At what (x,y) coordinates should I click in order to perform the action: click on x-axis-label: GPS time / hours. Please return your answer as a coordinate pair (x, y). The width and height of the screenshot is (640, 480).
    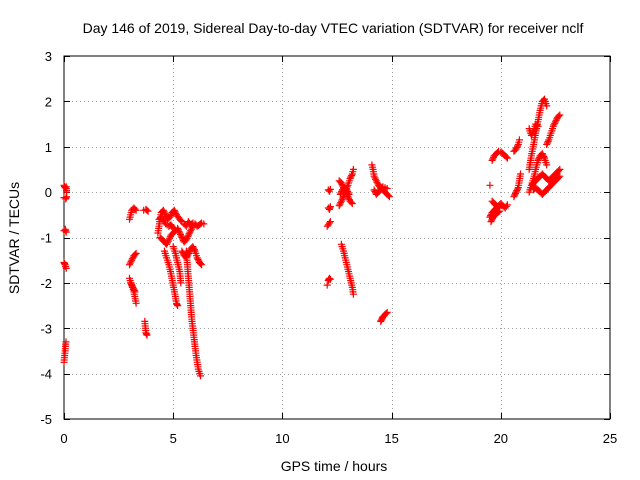
    Looking at the image, I should click on (334, 466).